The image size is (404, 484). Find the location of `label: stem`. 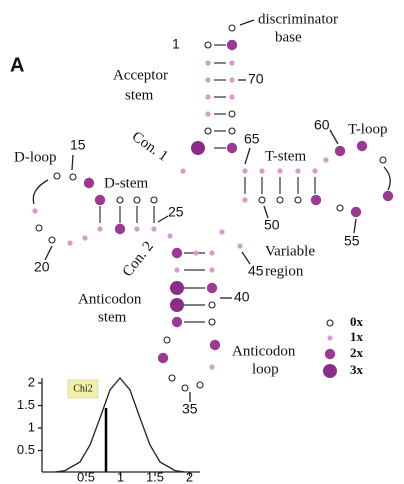

label: stem is located at coordinates (112, 317).